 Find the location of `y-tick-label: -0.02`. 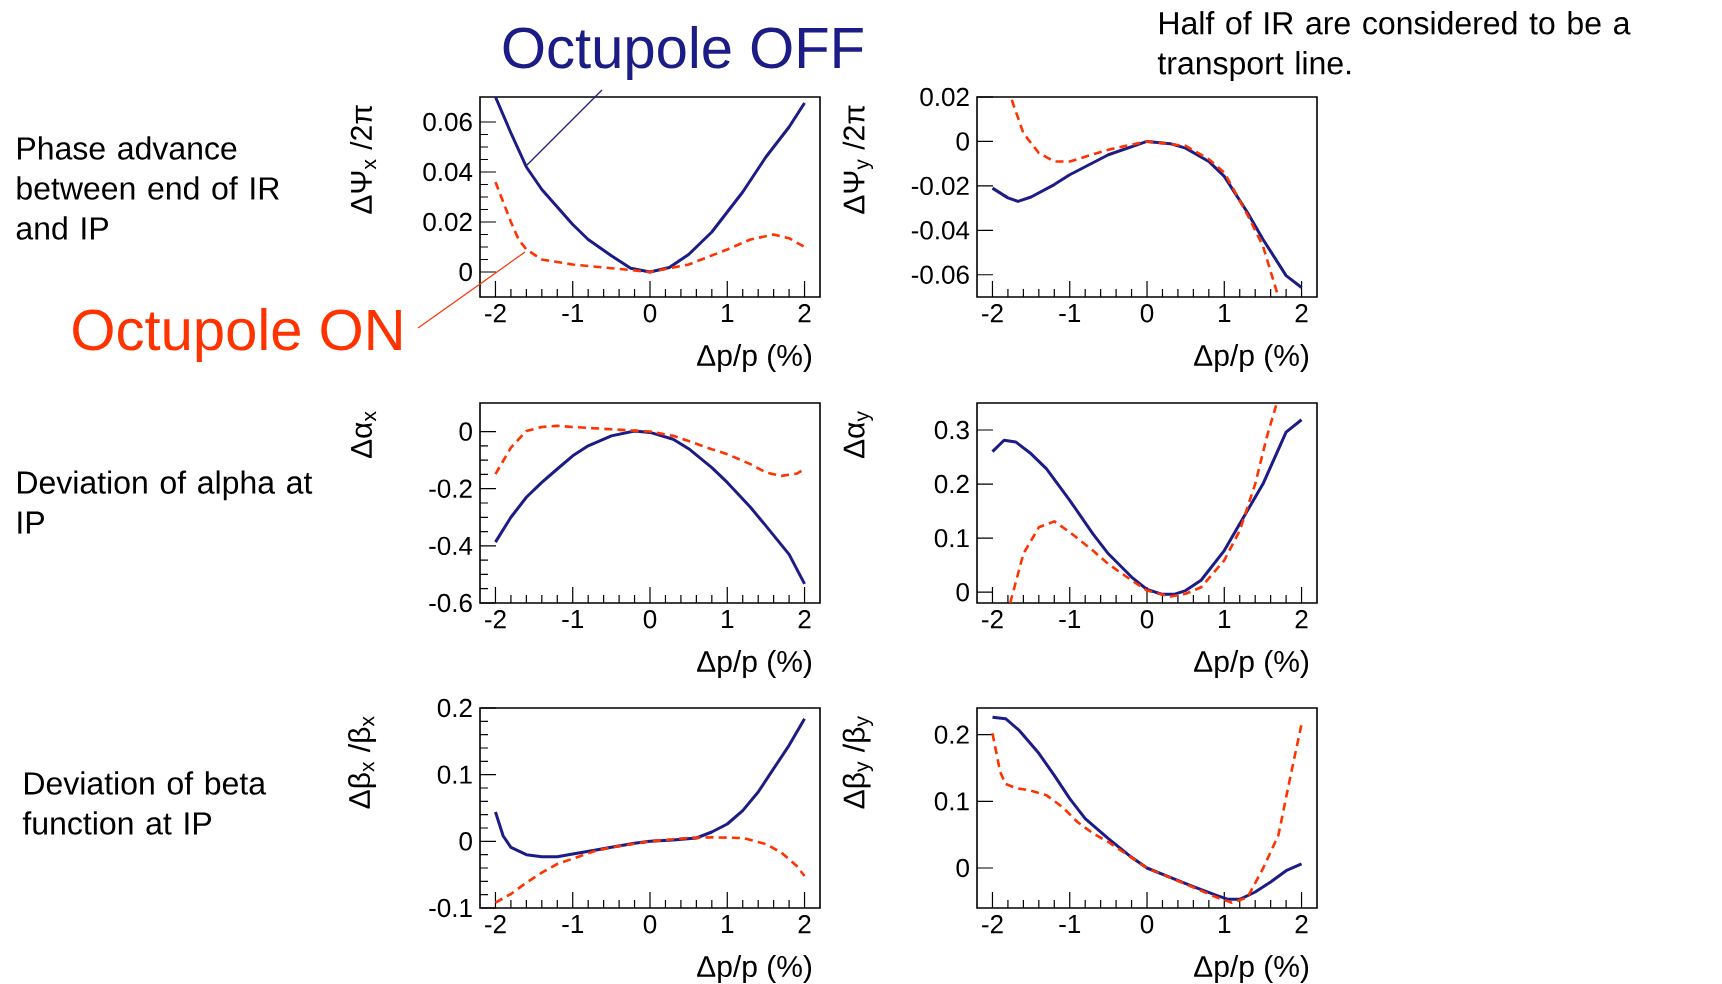

y-tick-label: -0.02 is located at coordinates (940, 186).